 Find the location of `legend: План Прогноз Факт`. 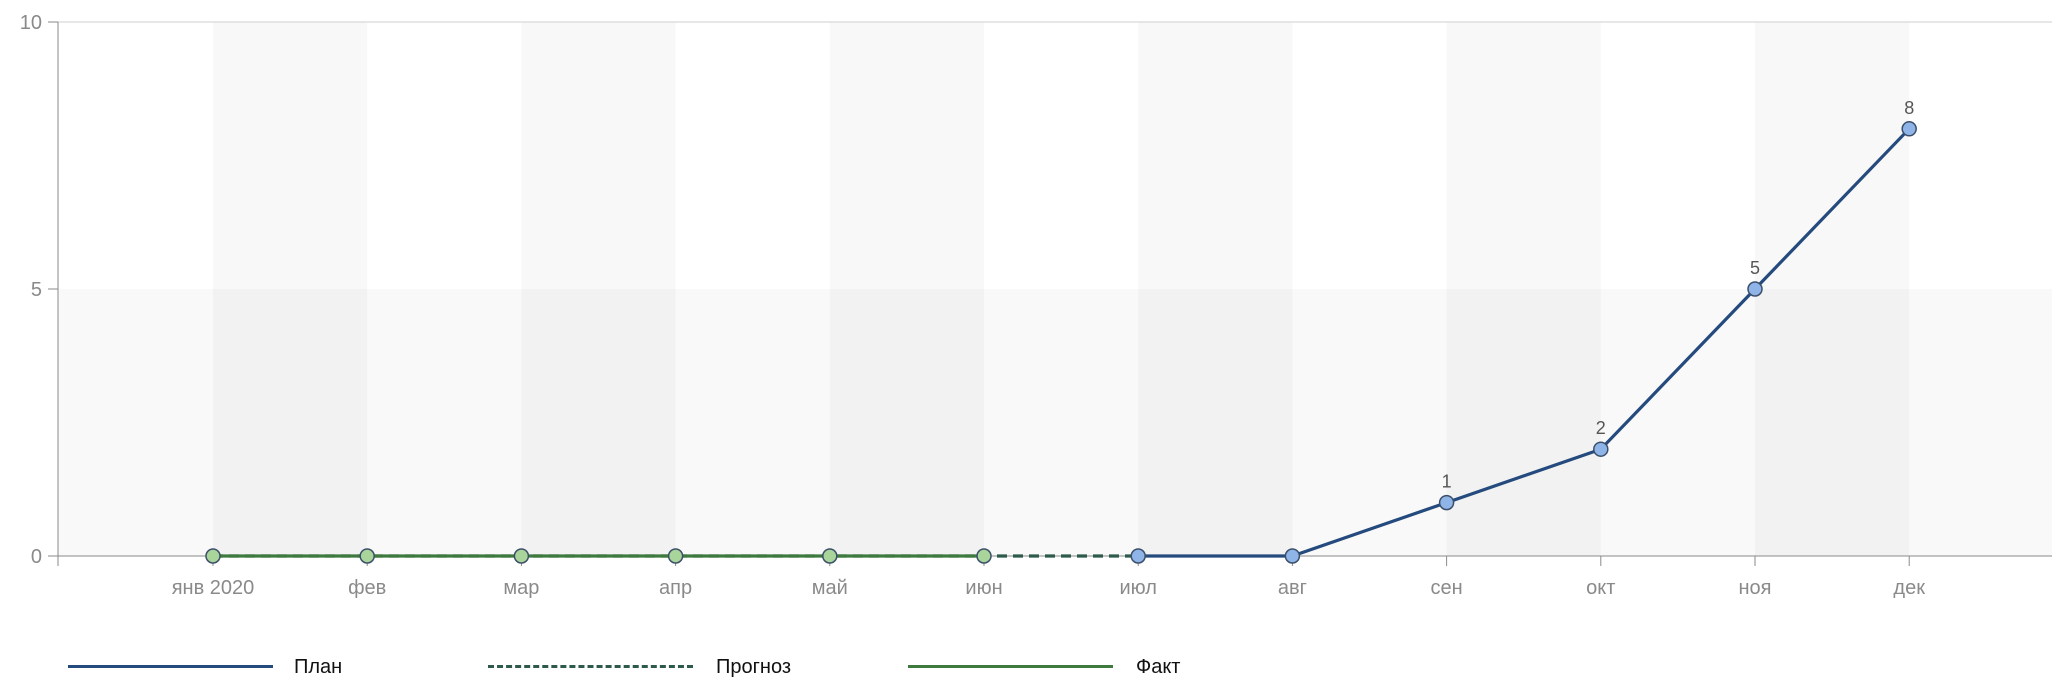

legend: План Прогноз Факт is located at coordinates (1026, 668).